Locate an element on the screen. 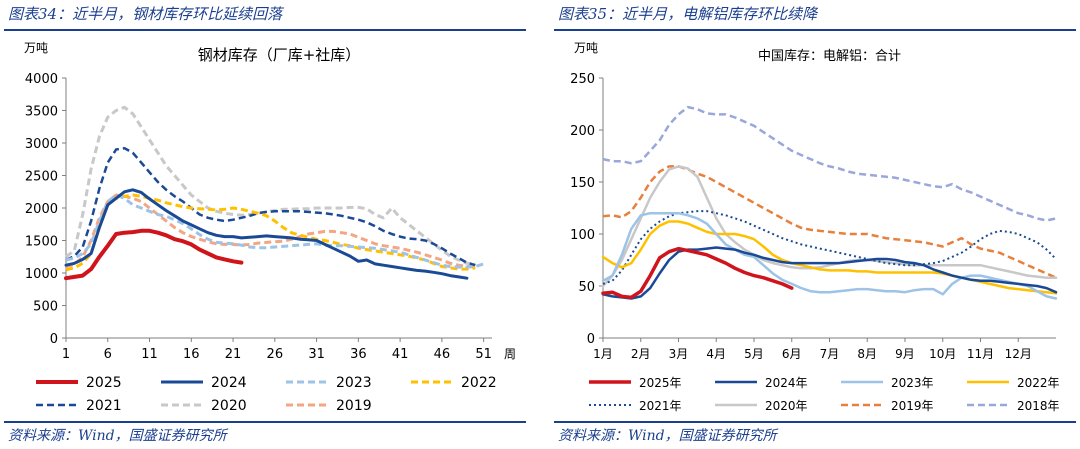 The image size is (1080, 449). series-line-2019 is located at coordinates (270, 230).